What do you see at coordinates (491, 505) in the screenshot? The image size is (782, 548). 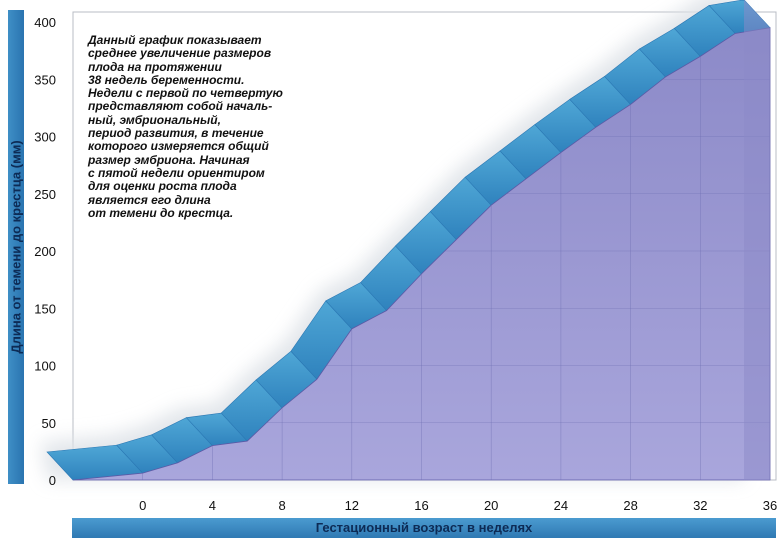 I see `x-tick-label: 20` at bounding box center [491, 505].